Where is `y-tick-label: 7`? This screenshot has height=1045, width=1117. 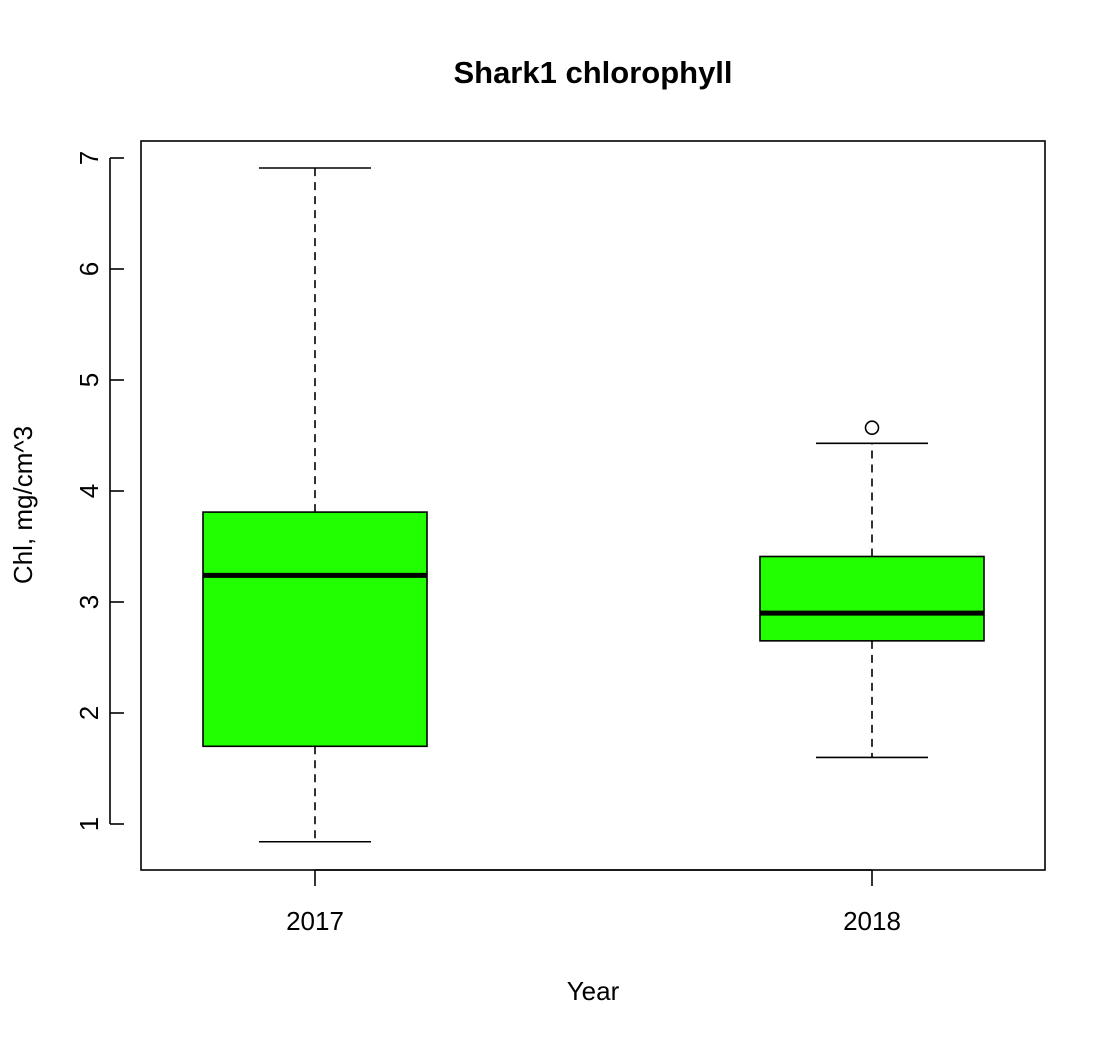 y-tick-label: 7 is located at coordinates (89, 158).